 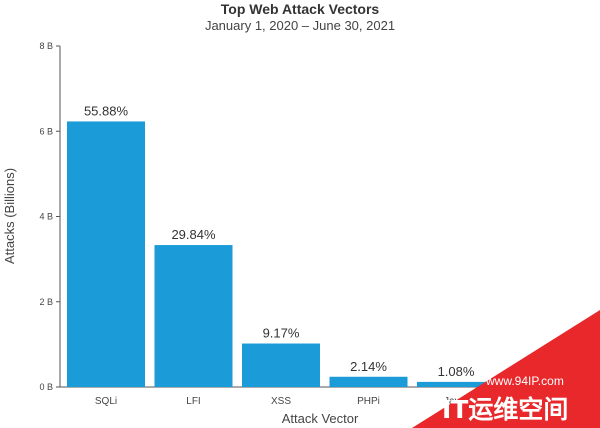 I want to click on data-label: 55.88%, so click(x=106, y=110).